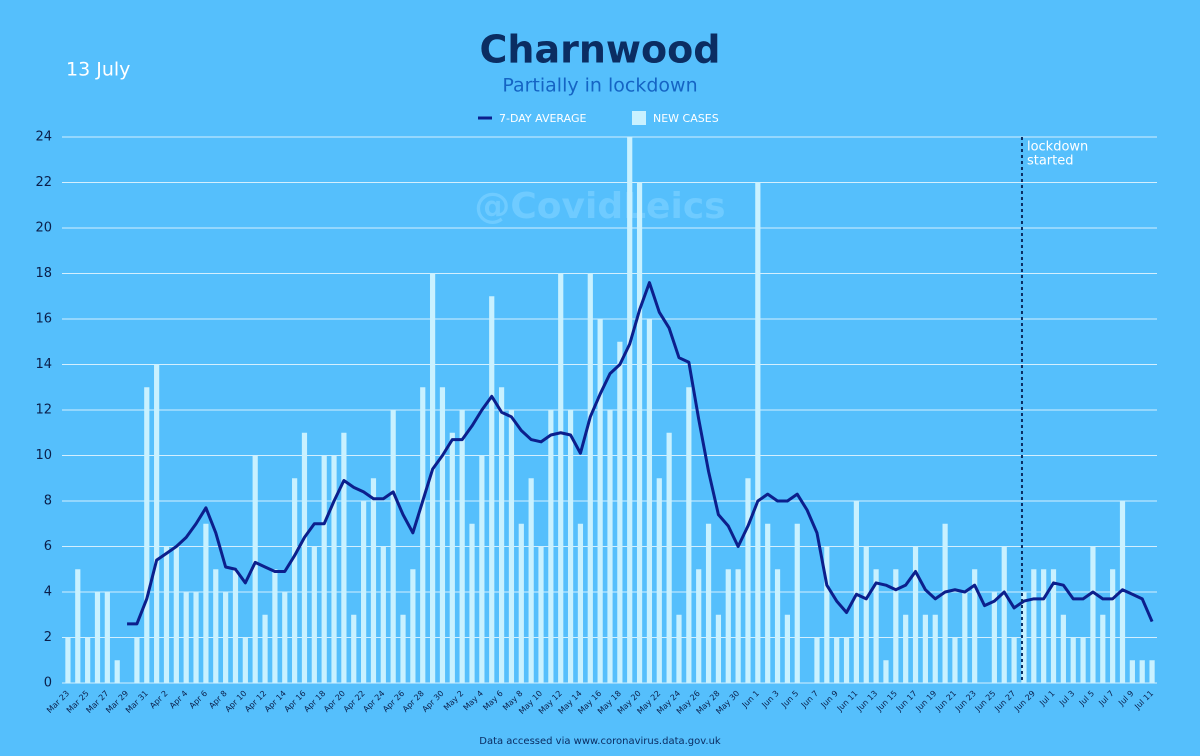 The height and width of the screenshot is (756, 1200). I want to click on y-tick-label: 16, so click(43, 319).